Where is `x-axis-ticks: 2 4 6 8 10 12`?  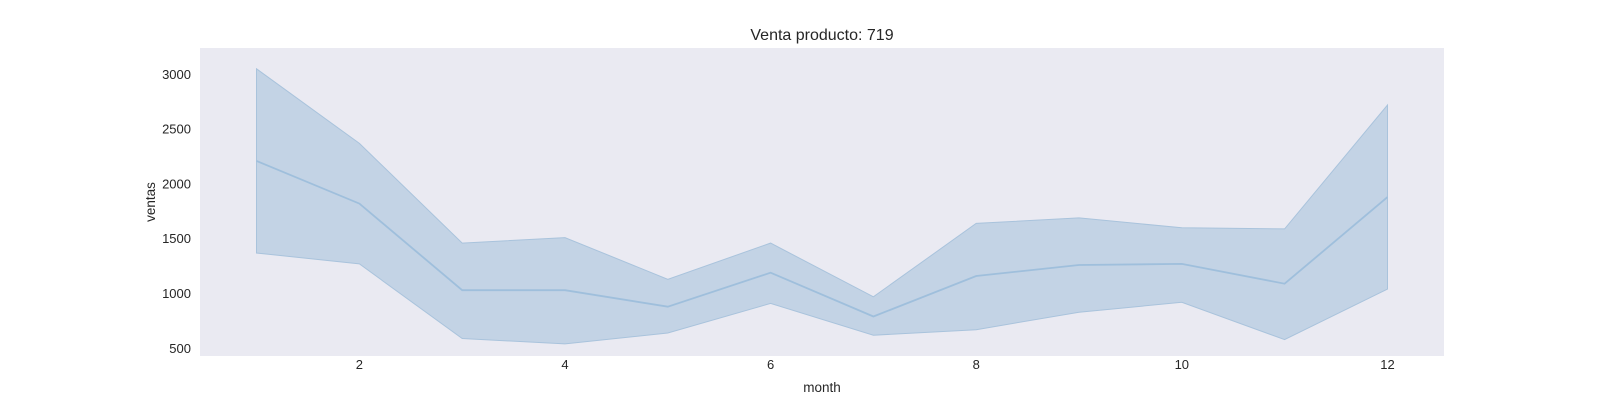 x-axis-ticks: 2 4 6 8 10 12 is located at coordinates (875, 364).